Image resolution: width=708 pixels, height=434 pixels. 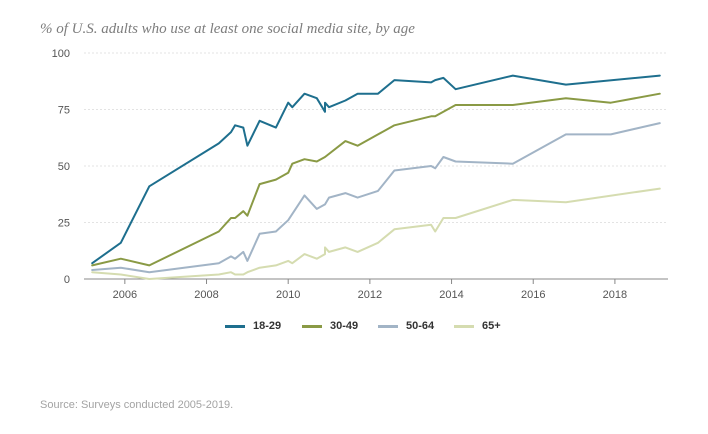 I want to click on y-axis-ticks: 0 25 50 75 100, so click(x=61, y=167).